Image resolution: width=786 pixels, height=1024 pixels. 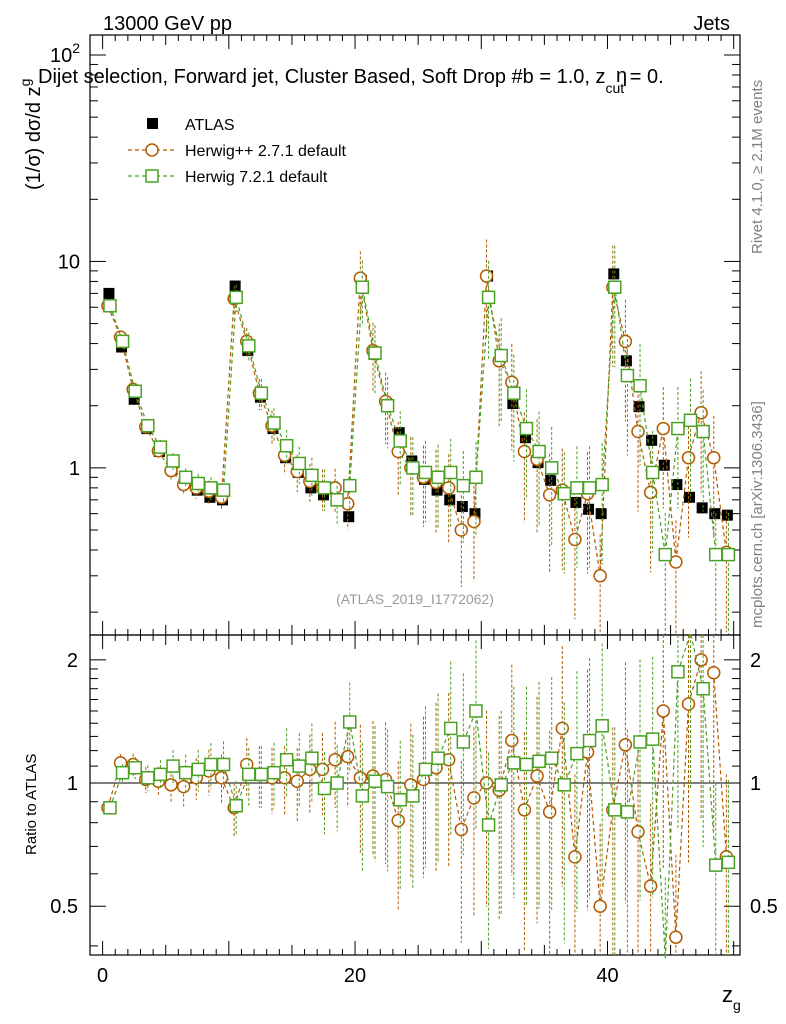 What do you see at coordinates (755, 661) in the screenshot?
I see `ratio-tick-label-right: 2` at bounding box center [755, 661].